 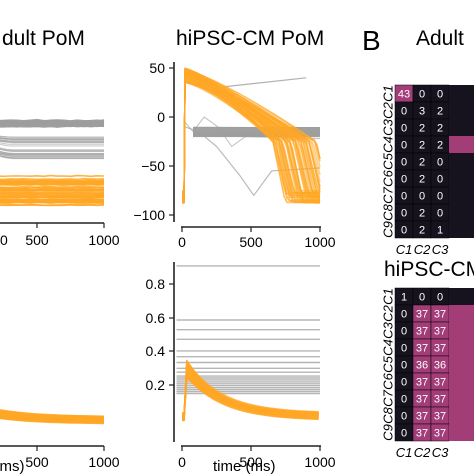 I want to click on adult-calcium-xtick-1000: 1000, so click(x=103, y=462).